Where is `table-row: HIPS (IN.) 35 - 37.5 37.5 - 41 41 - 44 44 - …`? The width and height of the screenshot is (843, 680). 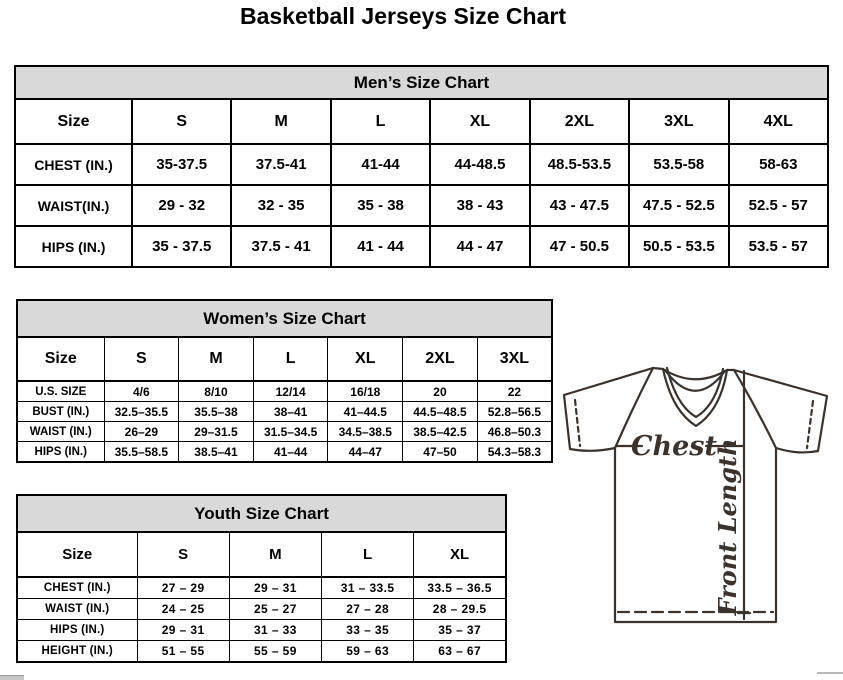 table-row: HIPS (IN.) 35 - 37.5 37.5 - 41 41 - 44 44 - … is located at coordinates (422, 246).